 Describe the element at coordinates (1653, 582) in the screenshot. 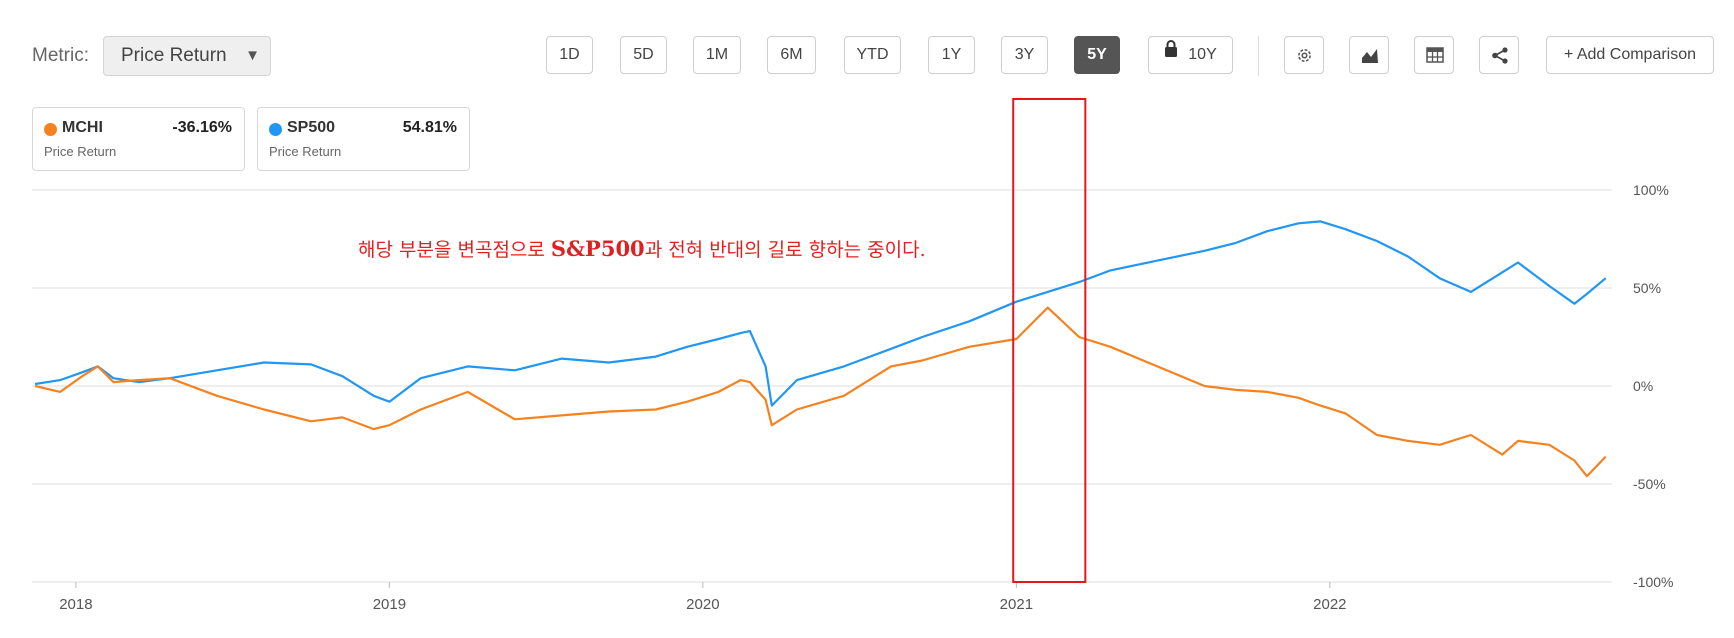

I see `y-tick-label: -100%` at that location.